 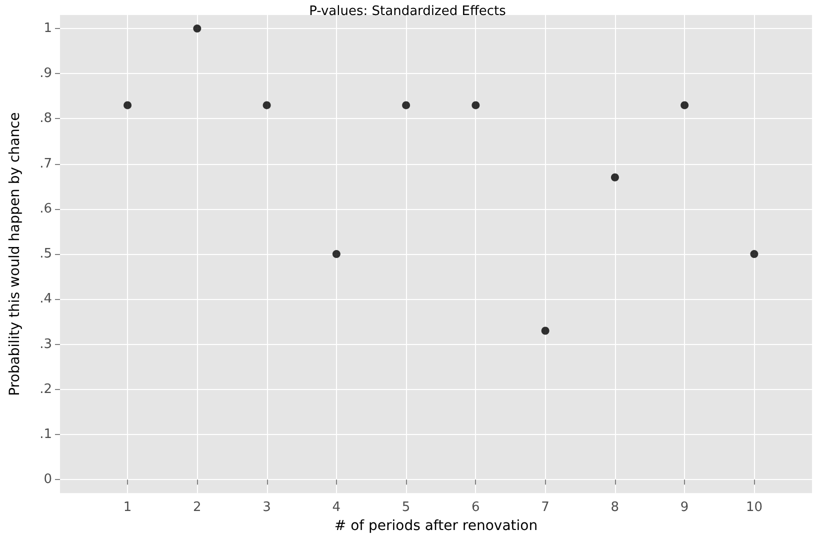 I want to click on y-tick-label: .1, so click(x=46, y=434).